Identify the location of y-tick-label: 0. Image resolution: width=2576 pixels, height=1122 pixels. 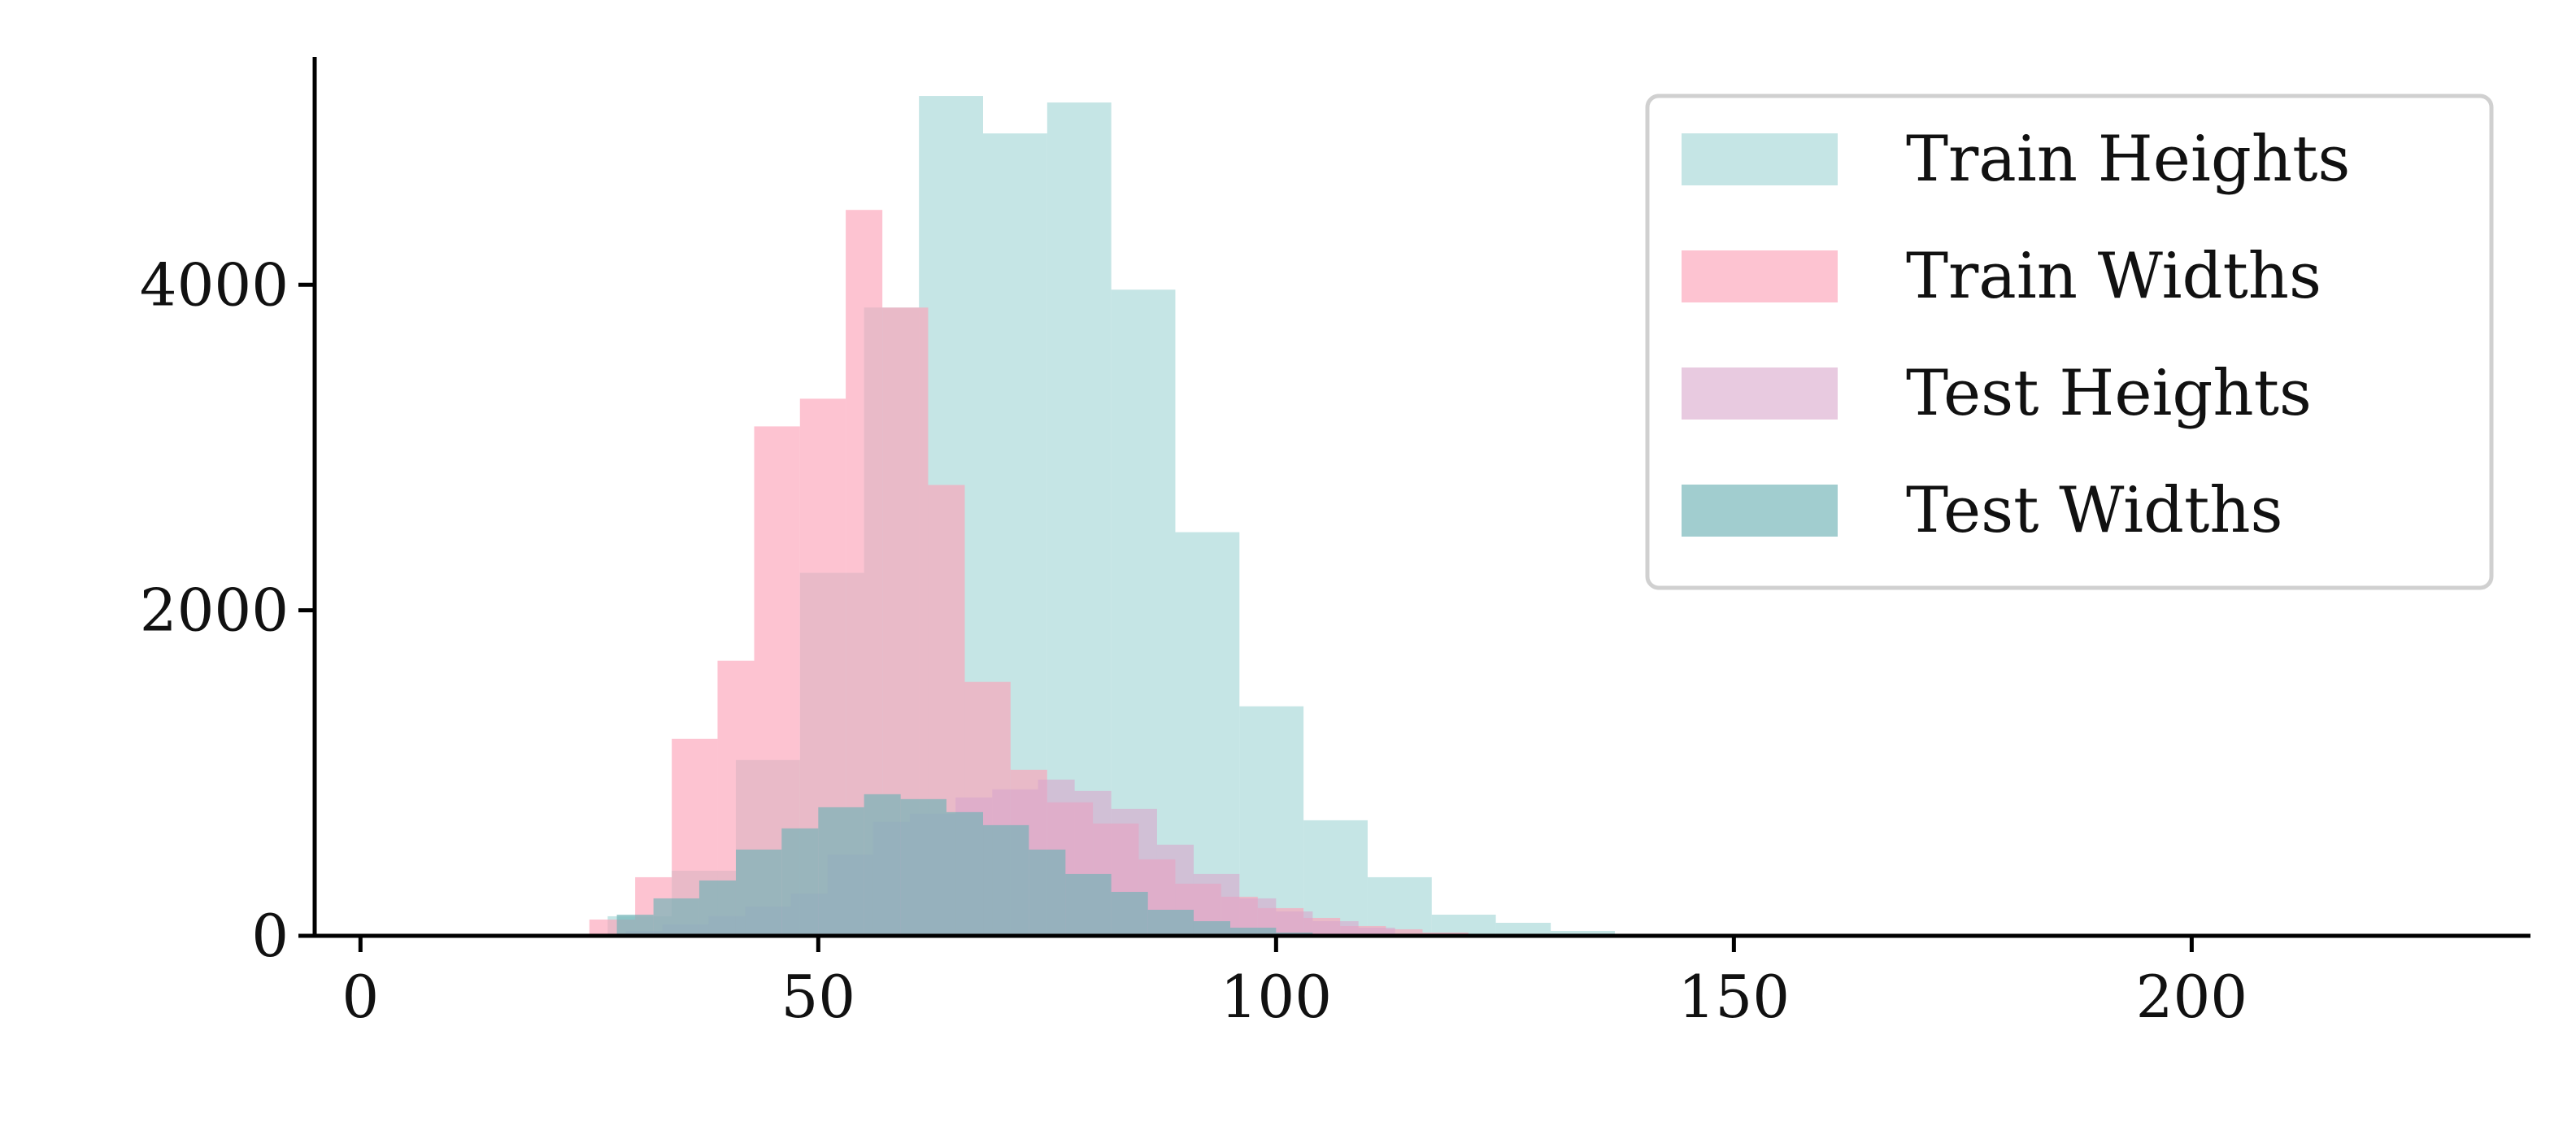
(270, 936).